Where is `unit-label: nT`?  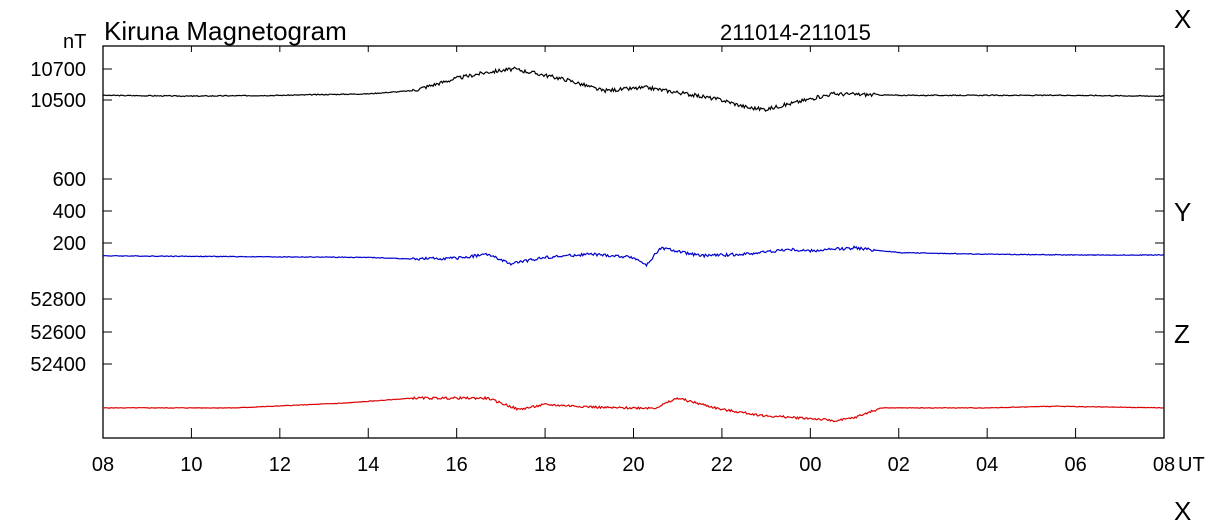
unit-label: nT is located at coordinates (74, 42).